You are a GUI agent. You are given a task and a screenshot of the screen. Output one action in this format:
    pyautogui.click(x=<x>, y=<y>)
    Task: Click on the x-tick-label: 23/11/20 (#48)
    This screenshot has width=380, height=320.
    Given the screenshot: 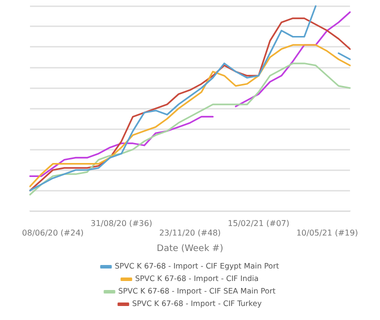 What is the action you would take?
    pyautogui.click(x=190, y=233)
    